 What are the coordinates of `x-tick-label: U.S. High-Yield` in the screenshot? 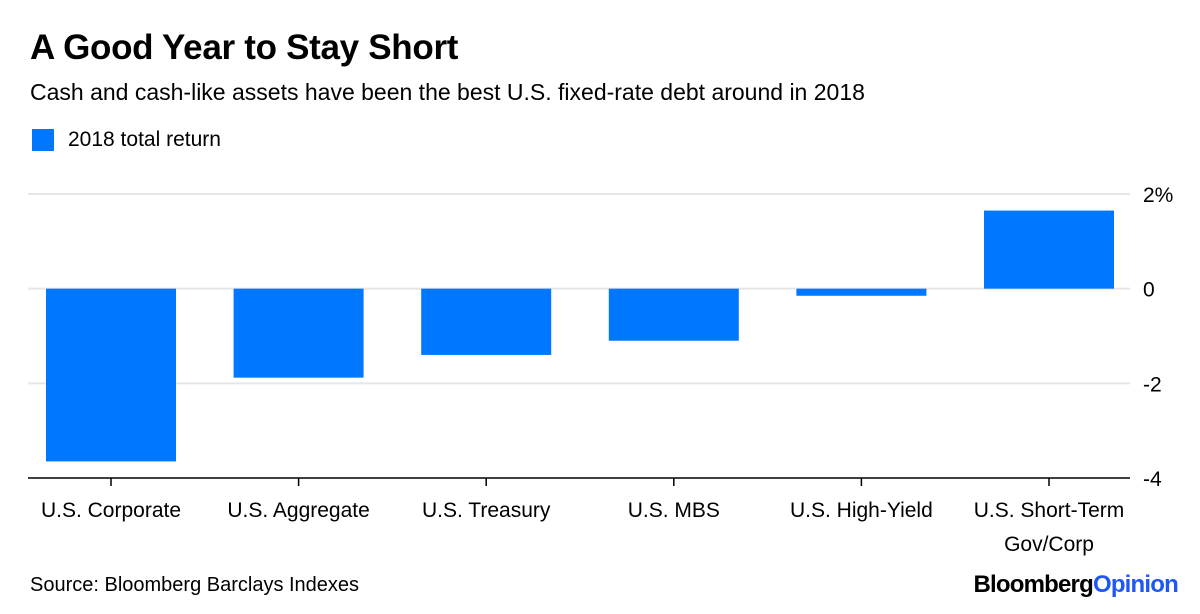 It's located at (861, 510).